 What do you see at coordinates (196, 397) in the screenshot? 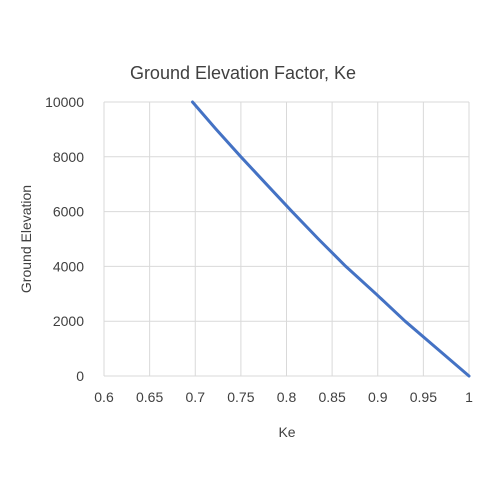
I see `x-tick-label: 0.7` at bounding box center [196, 397].